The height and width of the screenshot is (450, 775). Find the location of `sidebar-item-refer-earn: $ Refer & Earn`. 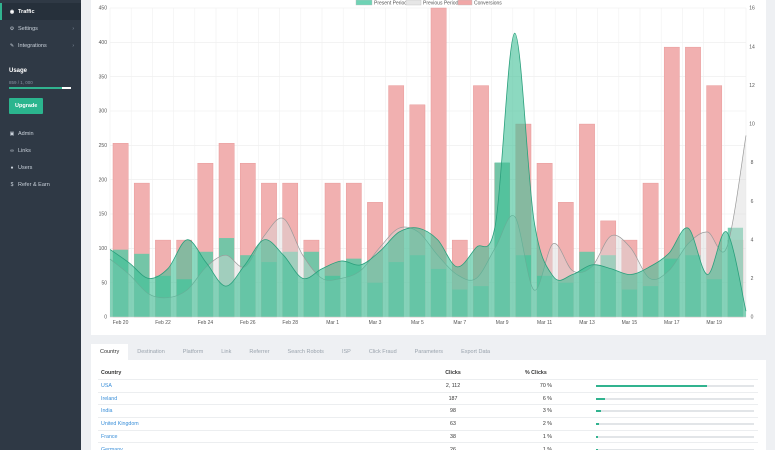

sidebar-item-refer-earn: $ Refer & Earn is located at coordinates (40, 184).